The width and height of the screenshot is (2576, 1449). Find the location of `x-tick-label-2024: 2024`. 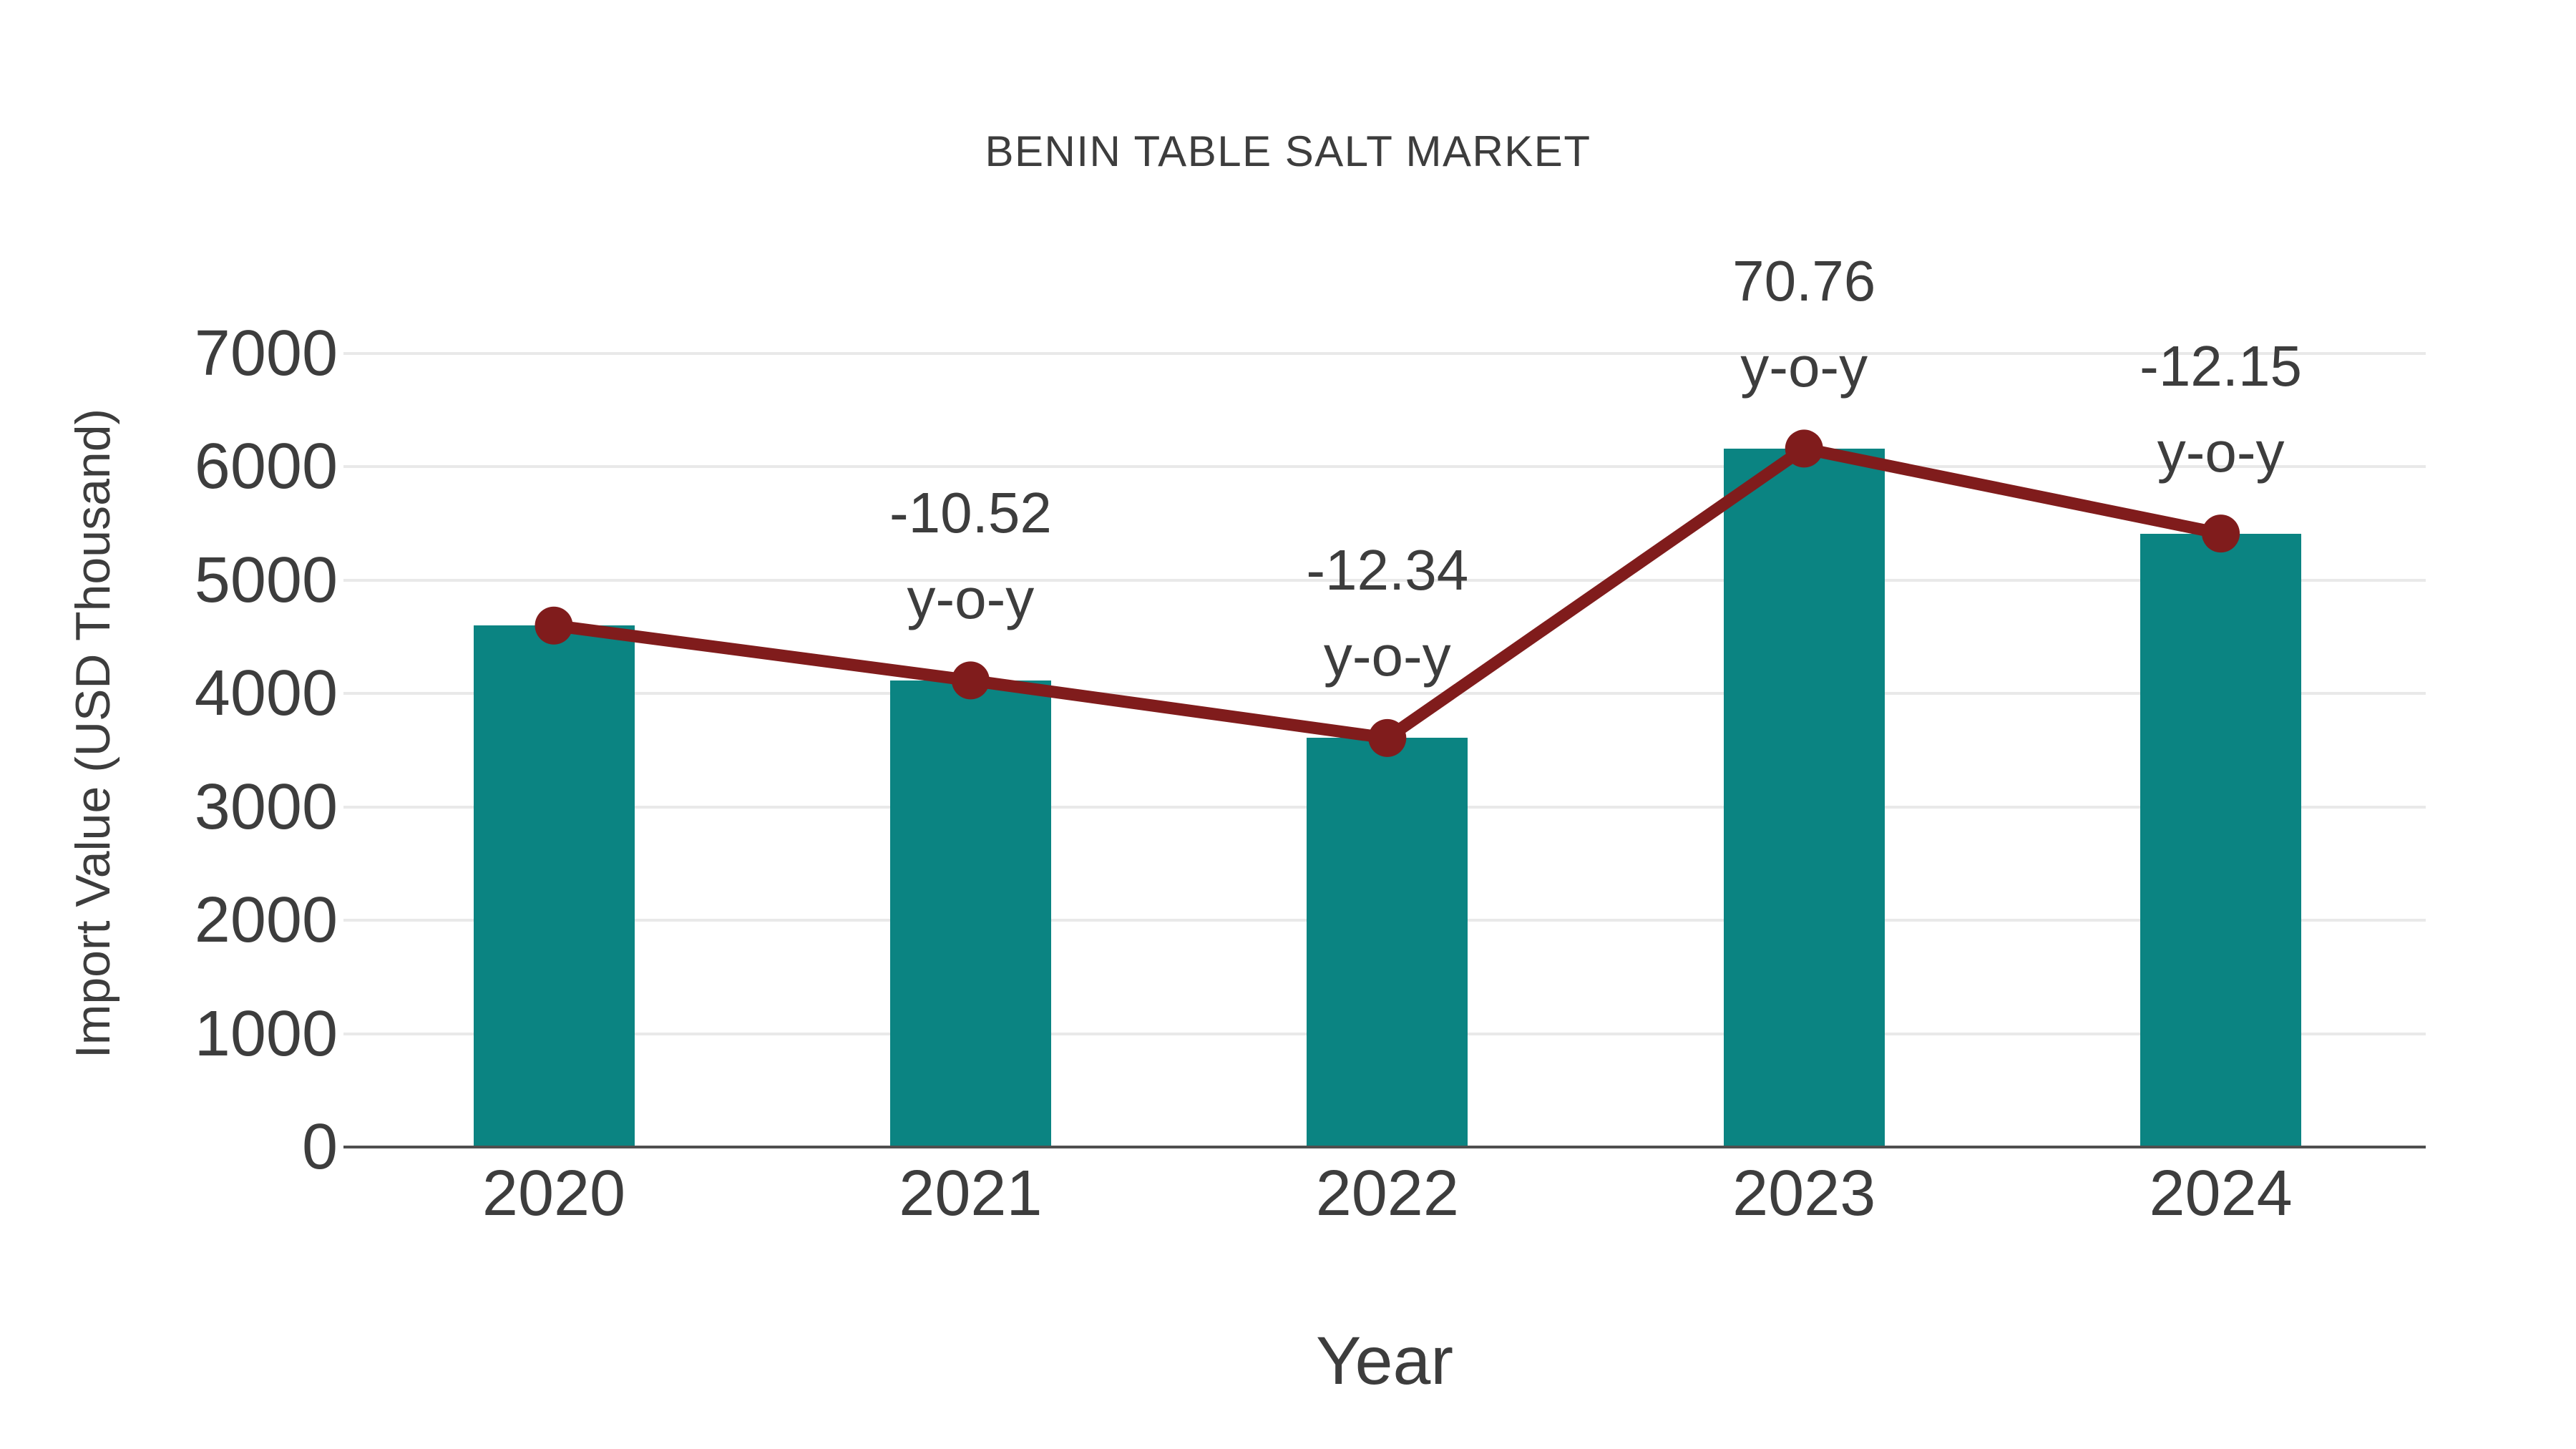

x-tick-label-2024: 2024 is located at coordinates (2221, 1193).